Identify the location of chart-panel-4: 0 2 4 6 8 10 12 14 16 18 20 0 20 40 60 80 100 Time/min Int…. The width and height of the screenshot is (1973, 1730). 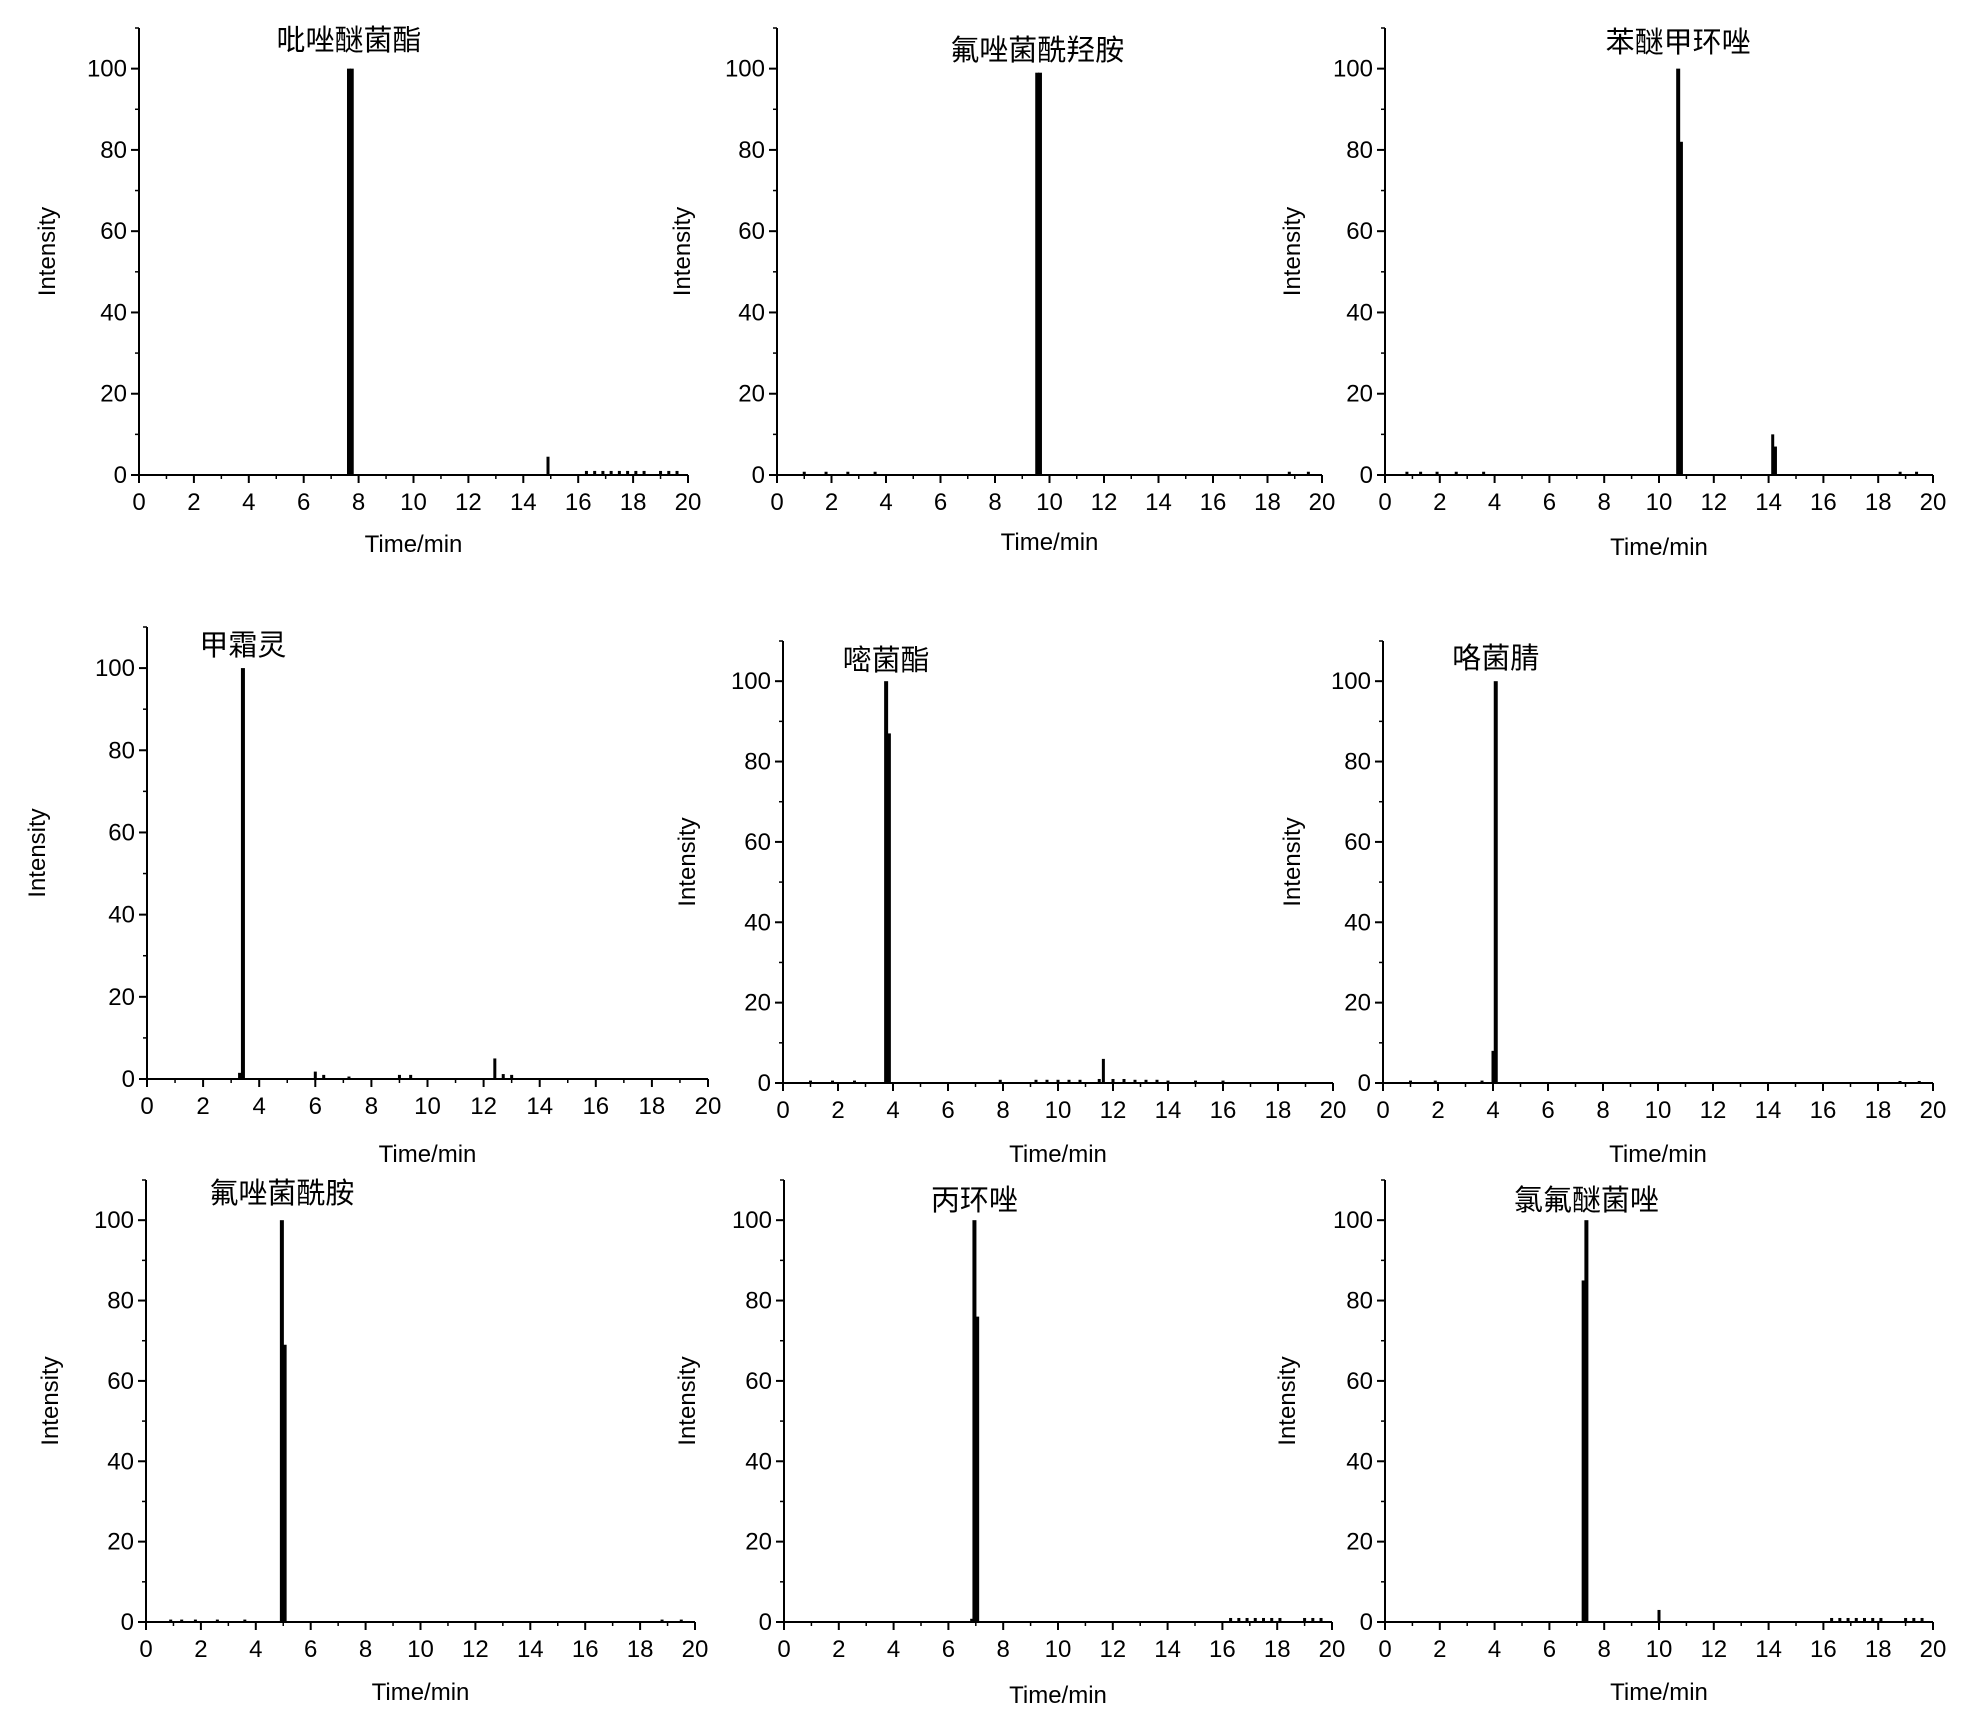
(372, 897).